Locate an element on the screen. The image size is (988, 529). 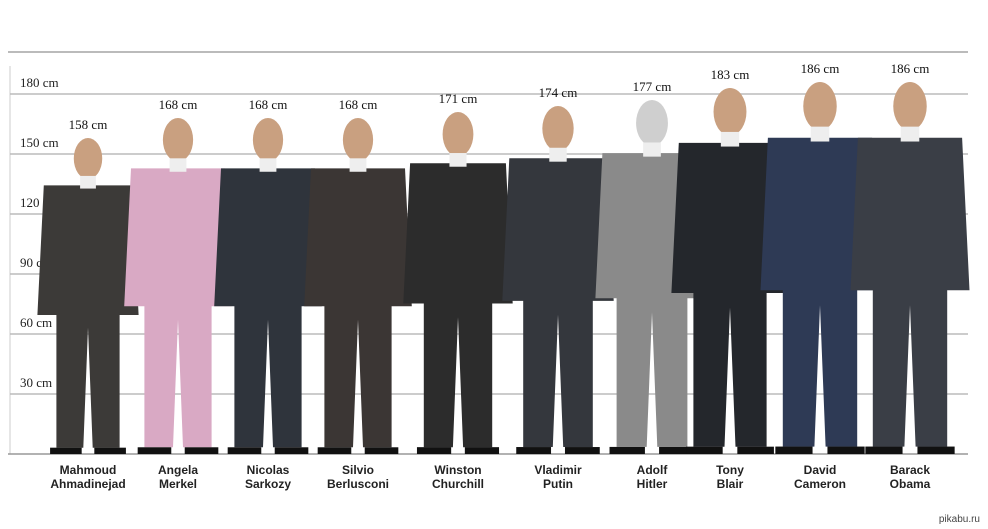
value-label: 158 cm is located at coordinates (88, 124).